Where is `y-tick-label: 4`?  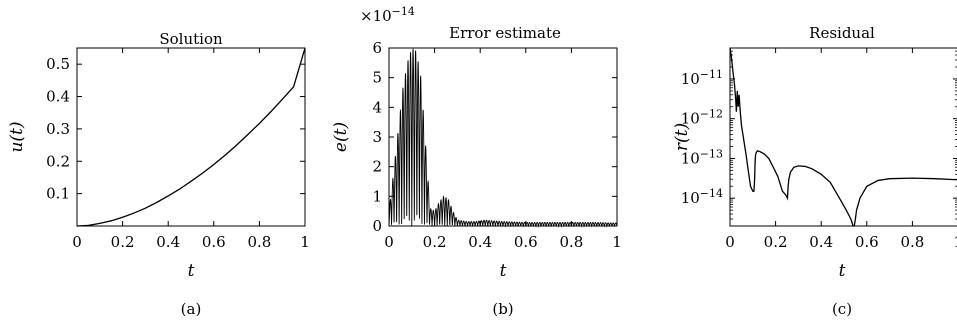 y-tick-label: 4 is located at coordinates (377, 107).